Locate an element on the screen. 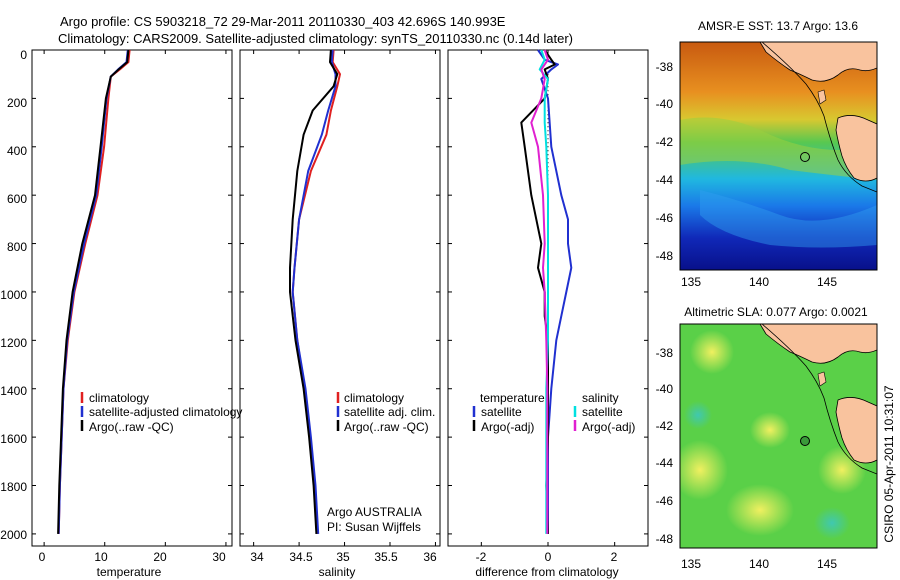 The height and width of the screenshot is (580, 900). depth-tick-label: 200 is located at coordinates (17, 103).